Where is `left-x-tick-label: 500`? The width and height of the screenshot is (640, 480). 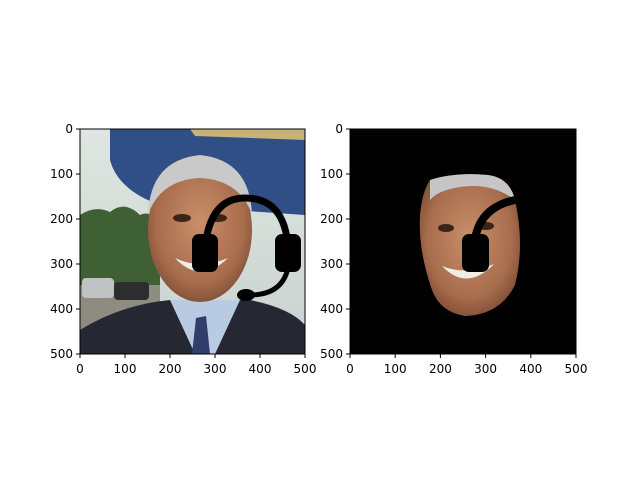 left-x-tick-label: 500 is located at coordinates (305, 369).